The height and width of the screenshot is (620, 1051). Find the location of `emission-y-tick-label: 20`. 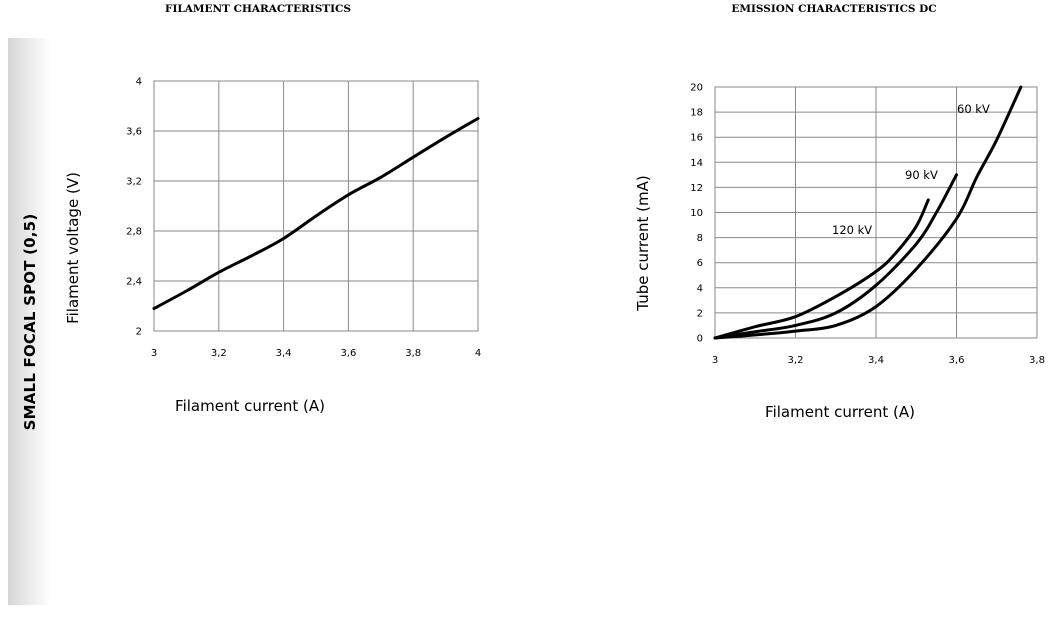

emission-y-tick-label: 20 is located at coordinates (696, 88).